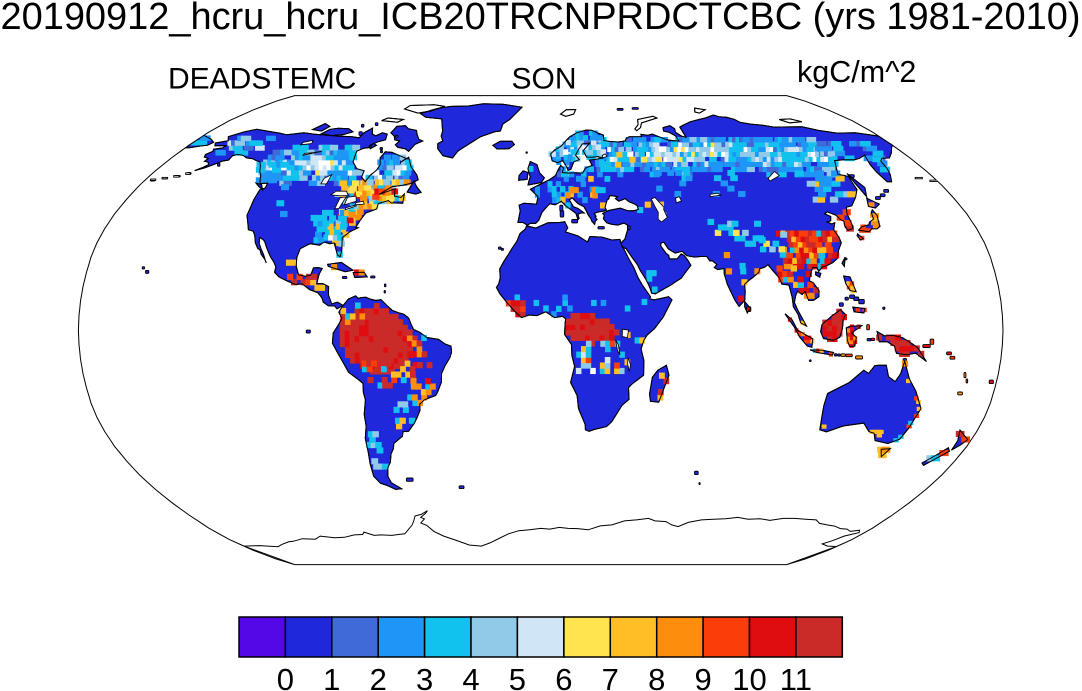 Image resolution: width=1082 pixels, height=691 pixels. I want to click on svg-text: 8, so click(656, 676).